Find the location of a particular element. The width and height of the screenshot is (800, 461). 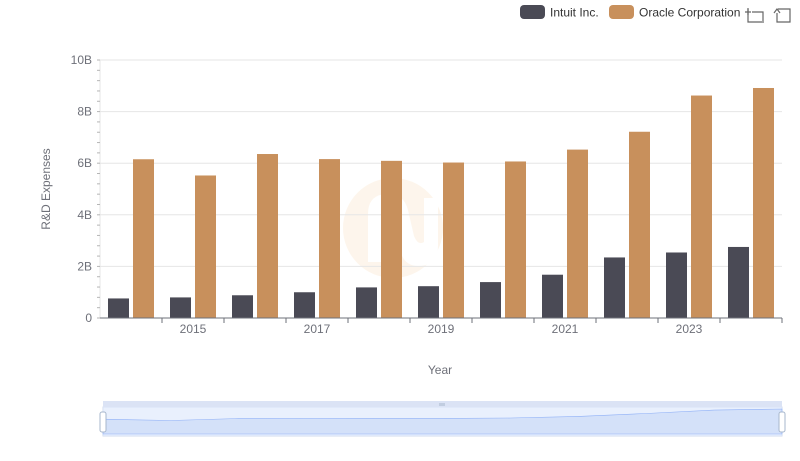

data-zoom-handle-right is located at coordinates (782, 422).